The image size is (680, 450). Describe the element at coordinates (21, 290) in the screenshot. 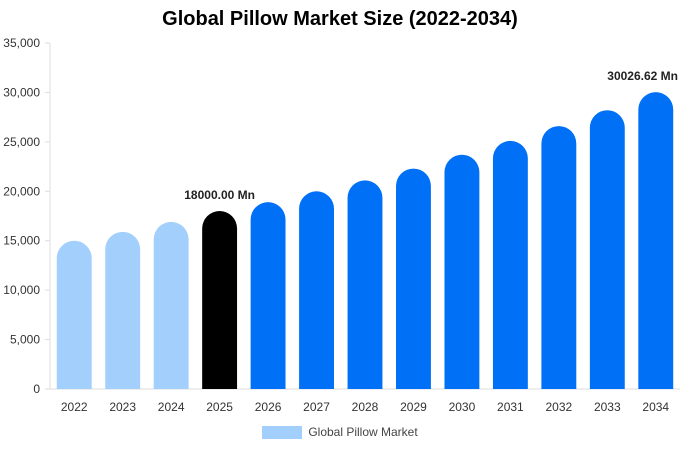

I see `y-tick-label: 10,000` at that location.